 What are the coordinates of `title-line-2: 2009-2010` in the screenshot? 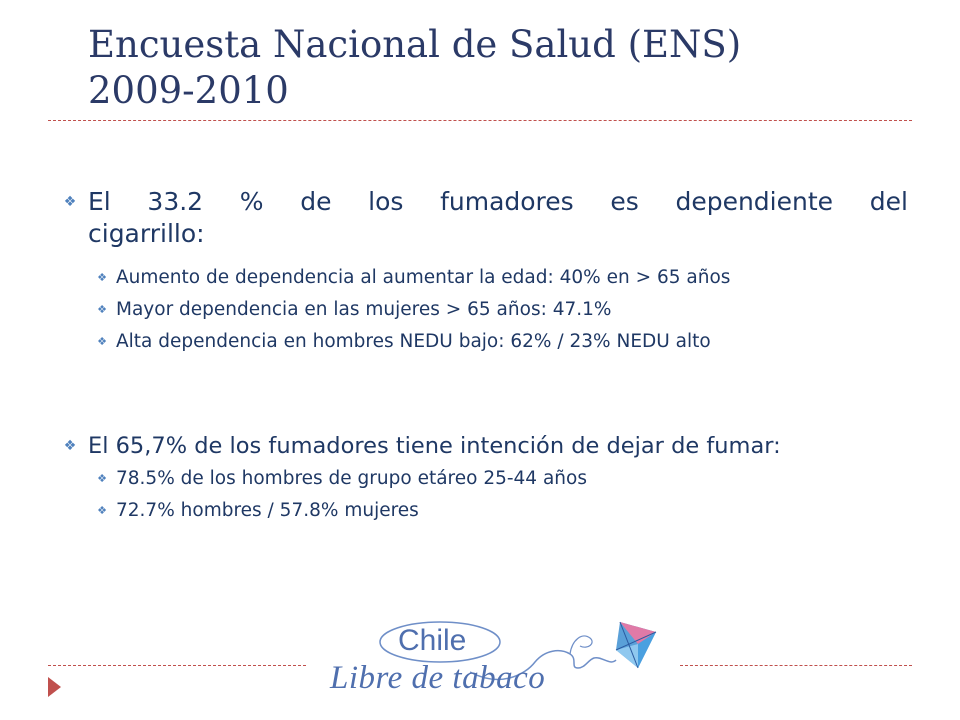 It's located at (188, 90).